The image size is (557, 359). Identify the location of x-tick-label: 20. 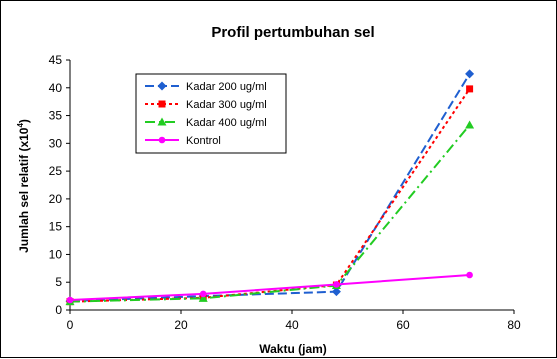
(181, 325).